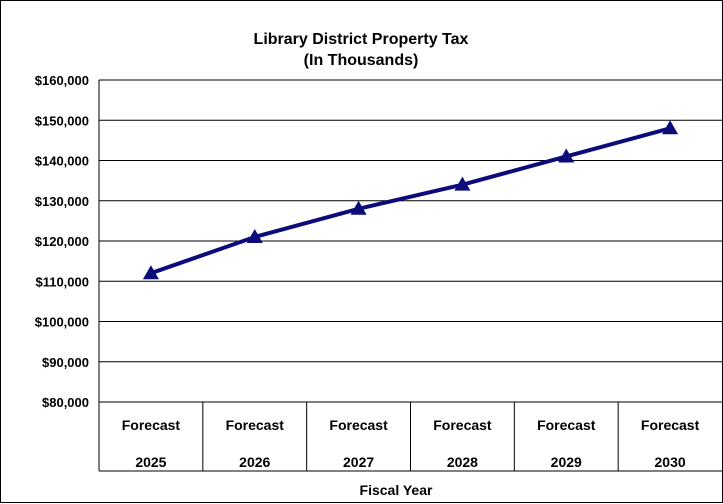  I want to click on chart-title: Library District Property Tax, so click(361, 39).